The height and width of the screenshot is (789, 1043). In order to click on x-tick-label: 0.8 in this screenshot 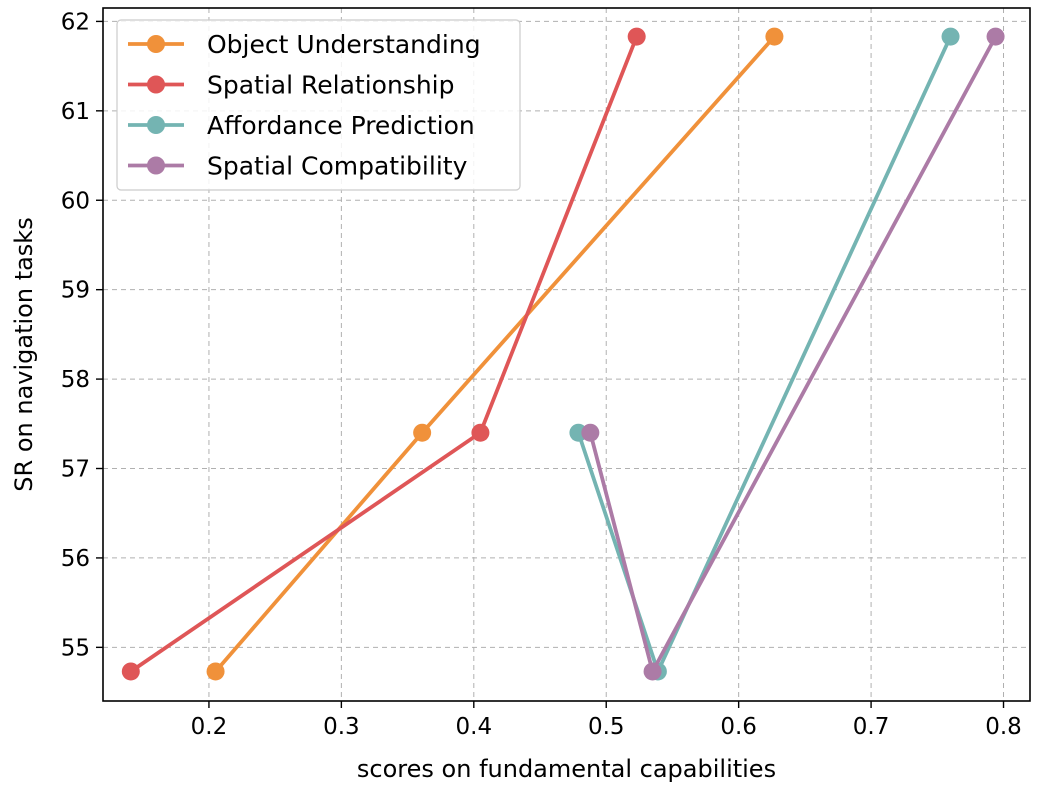, I will do `click(1003, 727)`.